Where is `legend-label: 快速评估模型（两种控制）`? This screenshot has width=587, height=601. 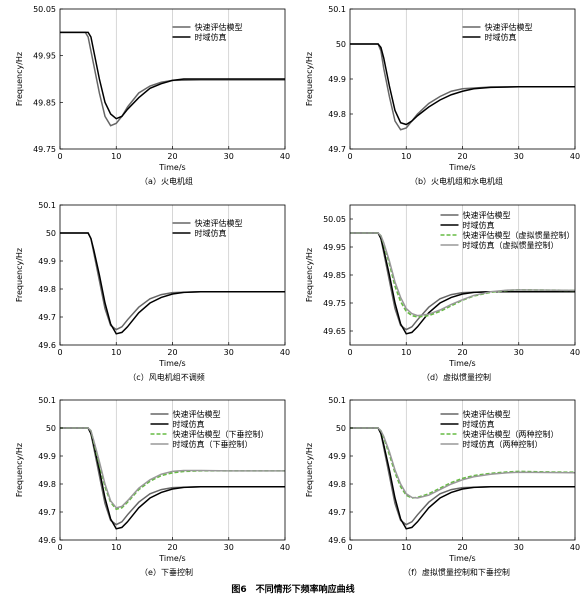 legend-label: 快速评估模型（两种控制） is located at coordinates (511, 434).